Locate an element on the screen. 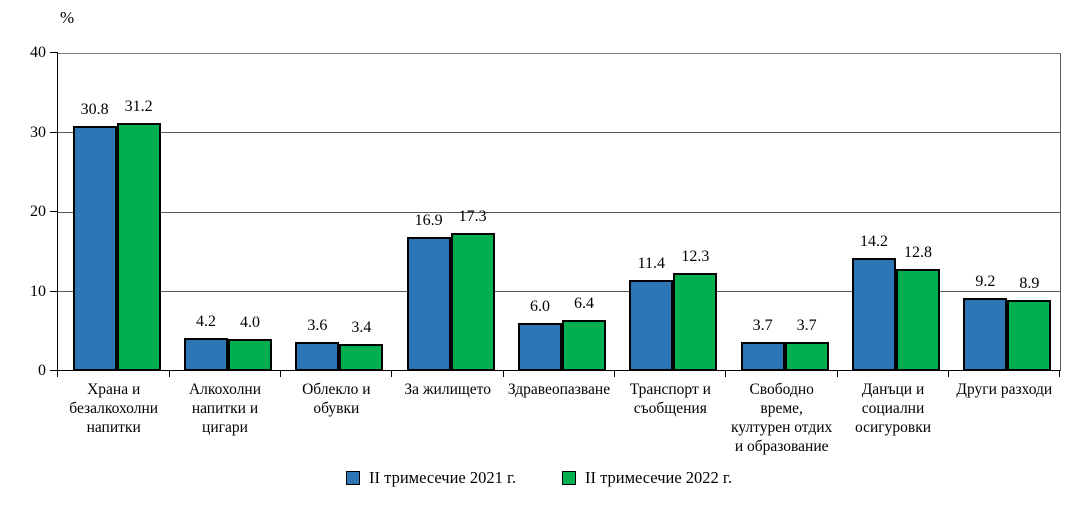  category-label: Данъци и социални осигуровки is located at coordinates (893, 408).